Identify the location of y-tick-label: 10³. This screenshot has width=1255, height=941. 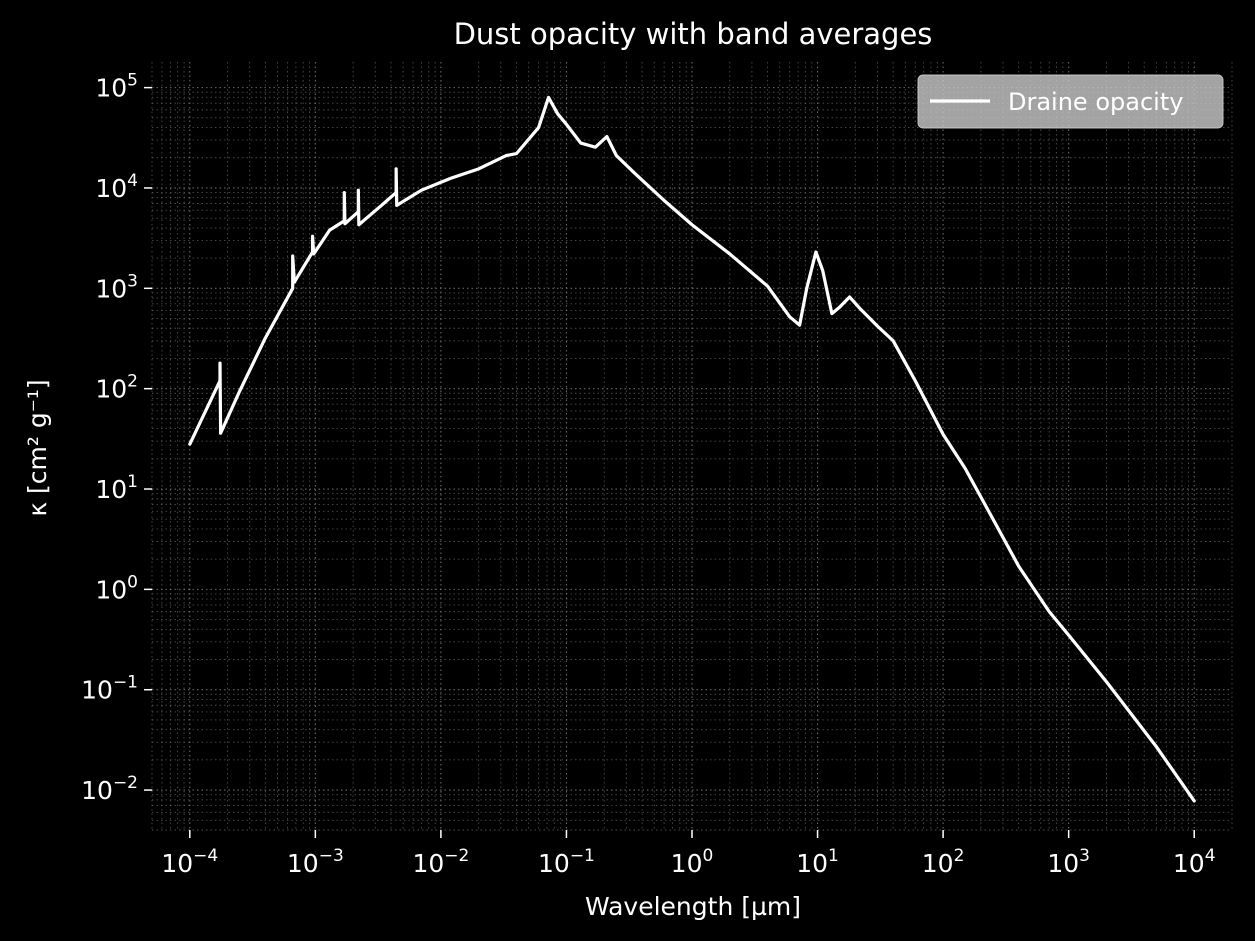
(116, 287).